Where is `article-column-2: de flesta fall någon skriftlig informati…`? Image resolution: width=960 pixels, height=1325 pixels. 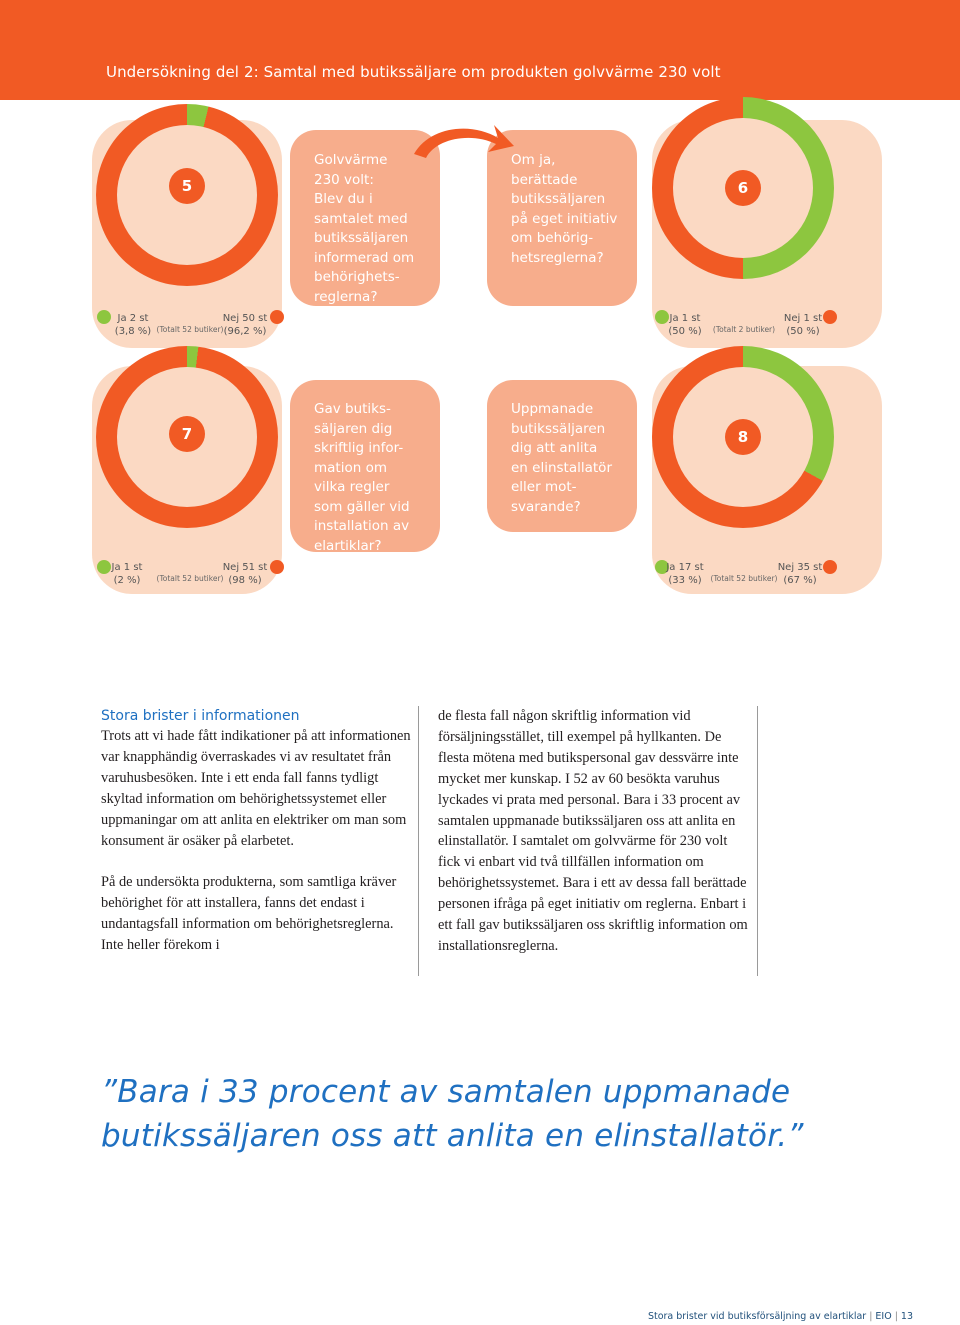 article-column-2: de flesta fall någon skriftlig informati… is located at coordinates (594, 831).